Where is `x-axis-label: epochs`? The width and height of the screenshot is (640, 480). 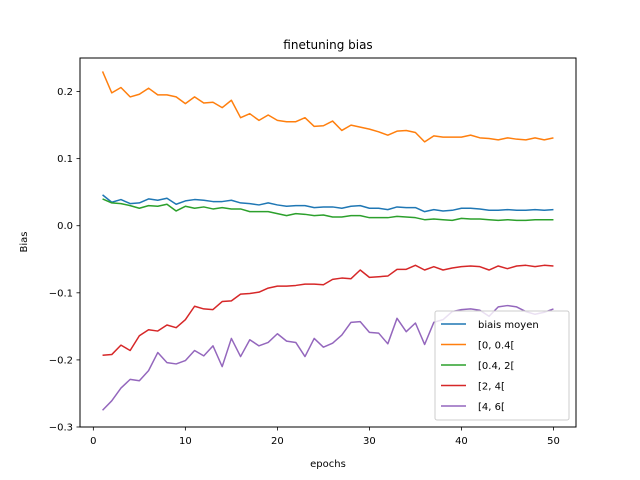 x-axis-label: epochs is located at coordinates (328, 464).